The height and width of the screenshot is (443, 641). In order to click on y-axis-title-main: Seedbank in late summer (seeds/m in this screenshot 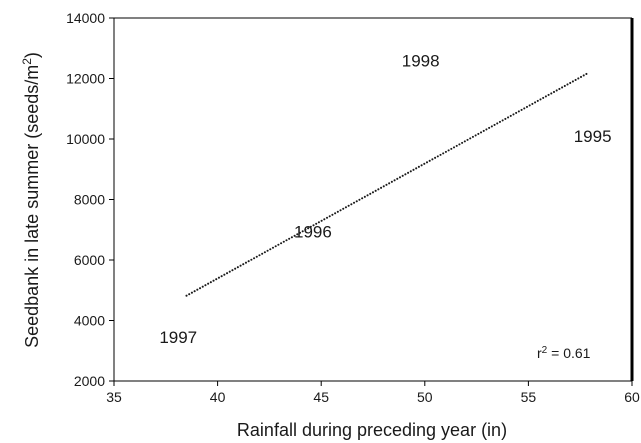, I will do `click(32, 206)`.